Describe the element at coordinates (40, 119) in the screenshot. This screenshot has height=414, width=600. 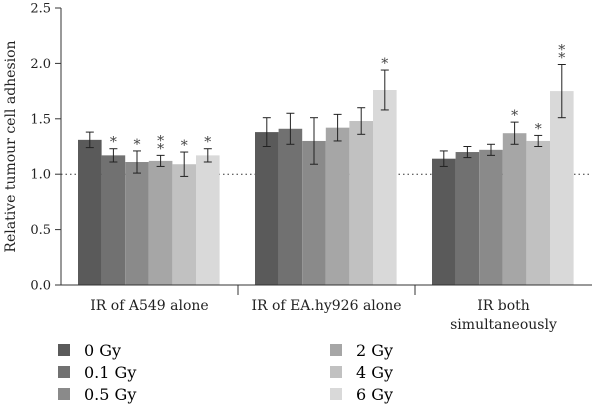
I see `y-tick-label: 1.5` at that location.